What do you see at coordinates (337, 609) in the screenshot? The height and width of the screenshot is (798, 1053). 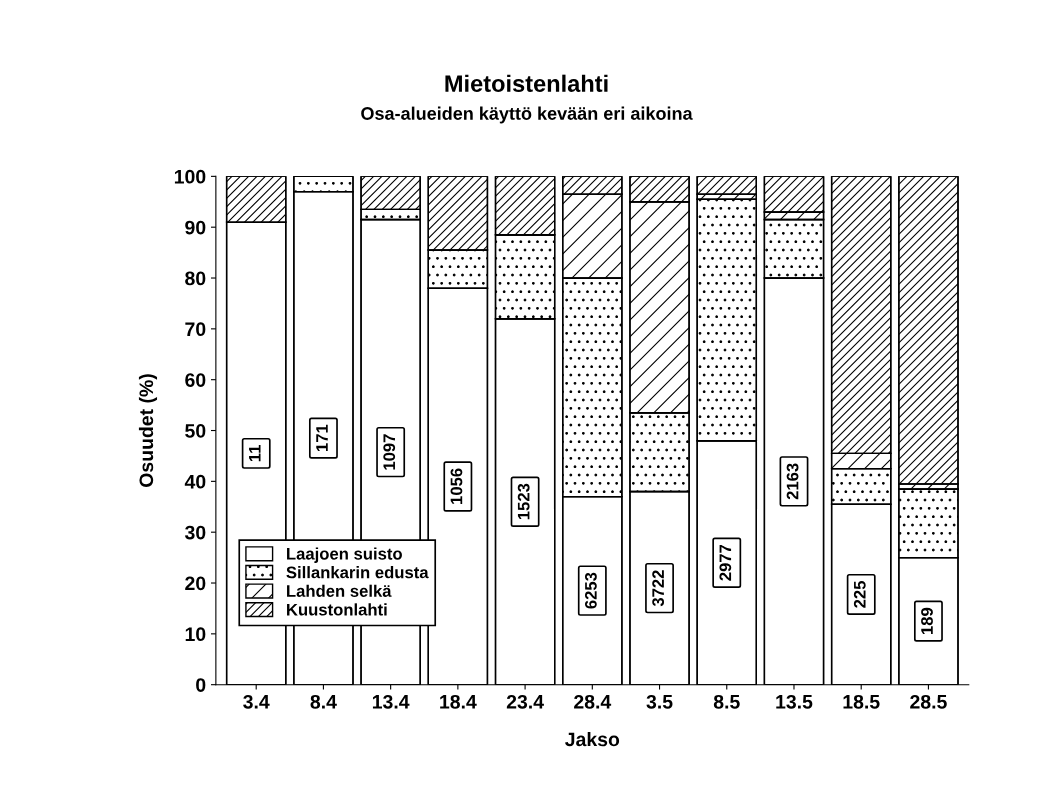 I see `legend-label: Kuustonlahti` at bounding box center [337, 609].